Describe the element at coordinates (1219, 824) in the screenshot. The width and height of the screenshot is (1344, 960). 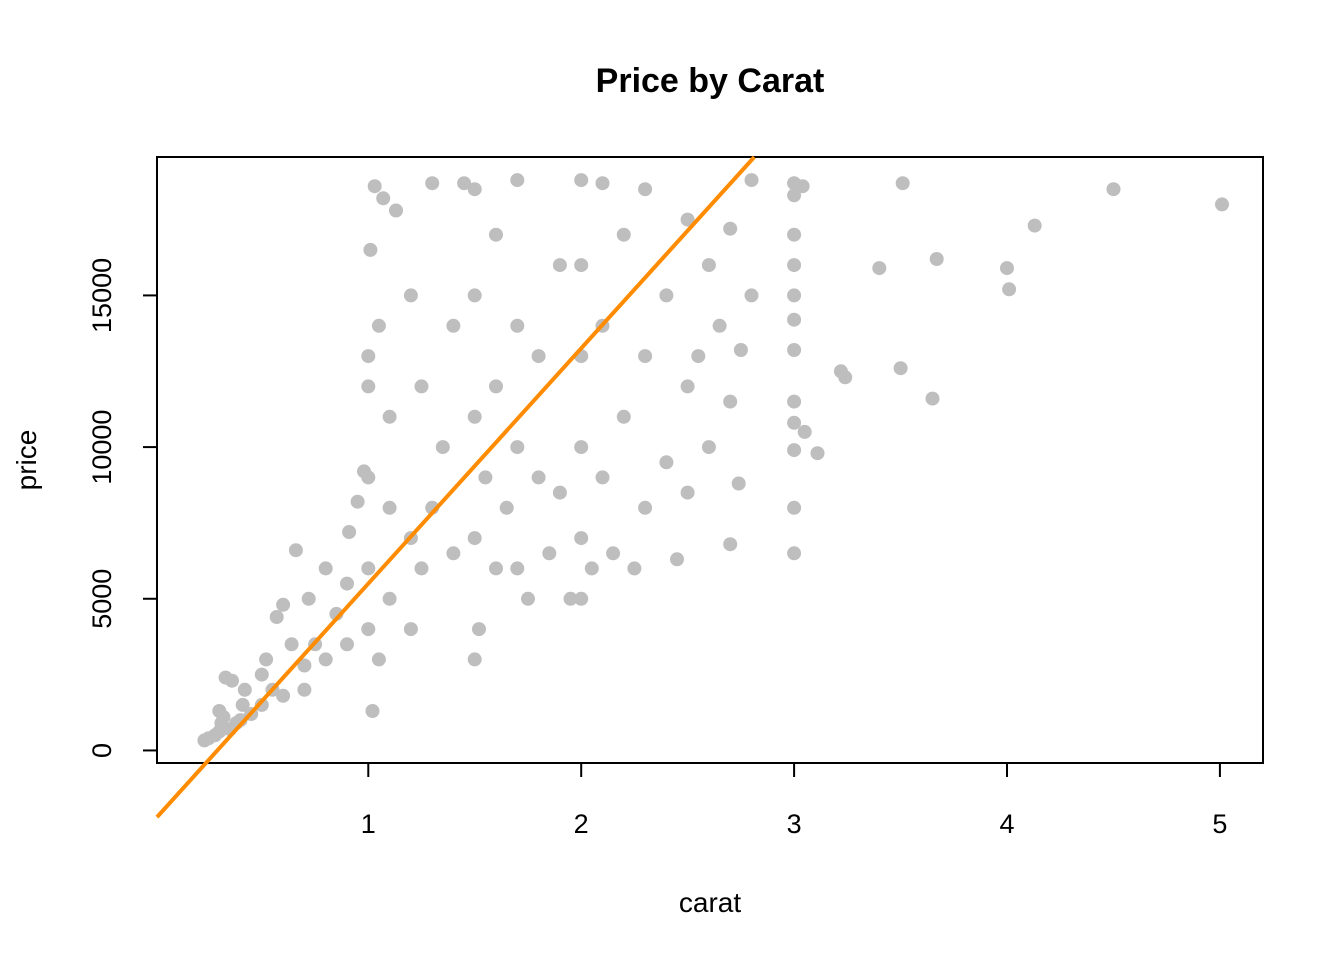
I see `x-tick-label: 5` at that location.